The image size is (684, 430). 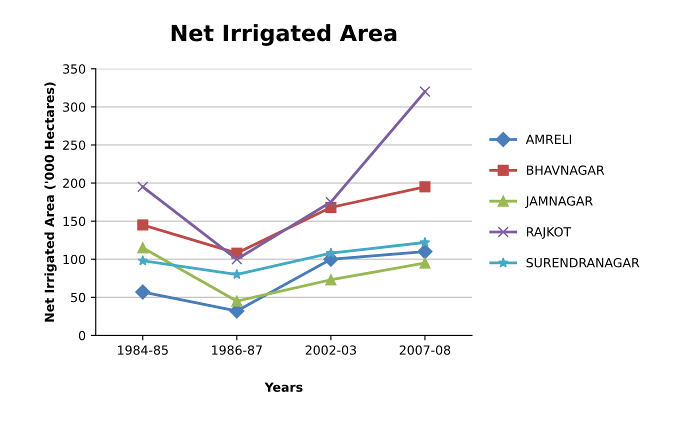 What do you see at coordinates (331, 350) in the screenshot?
I see `x-tick-label: 2002-03` at bounding box center [331, 350].